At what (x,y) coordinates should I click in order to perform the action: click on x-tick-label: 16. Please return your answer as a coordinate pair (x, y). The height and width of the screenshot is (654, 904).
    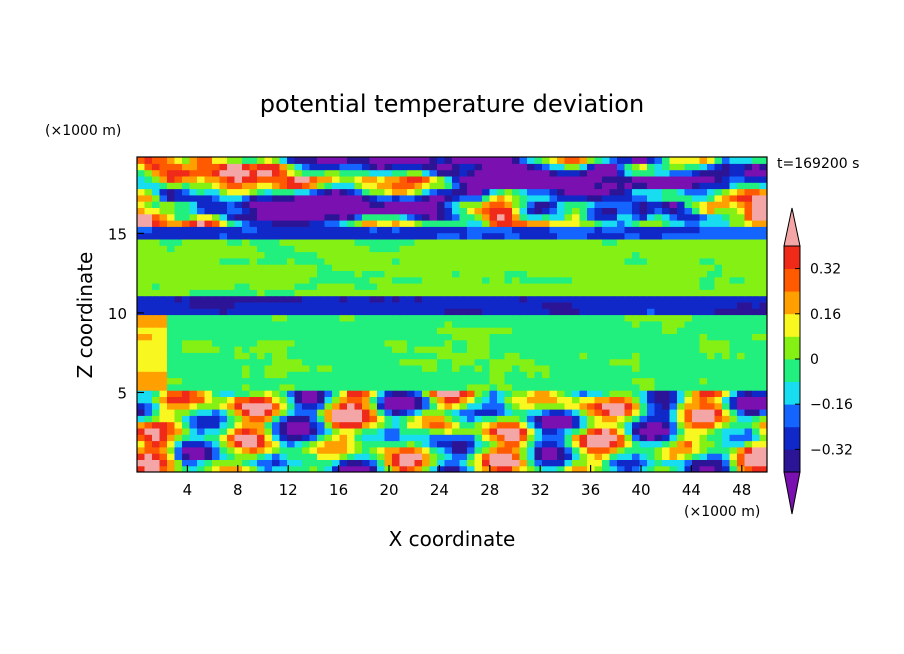
    Looking at the image, I should click on (338, 490).